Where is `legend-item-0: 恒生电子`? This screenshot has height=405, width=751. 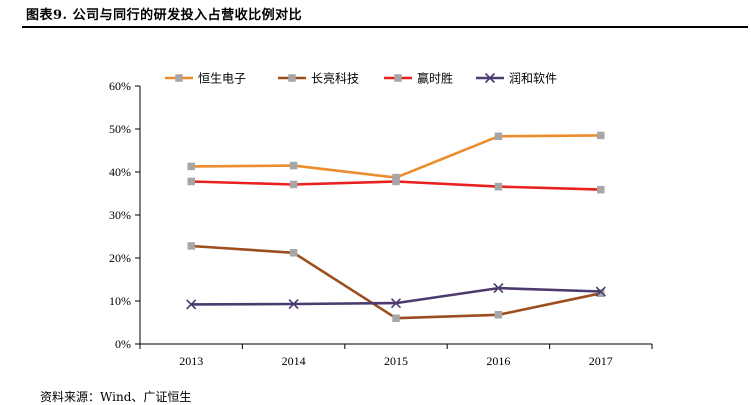
legend-item-0: 恒生电子 is located at coordinates (205, 79).